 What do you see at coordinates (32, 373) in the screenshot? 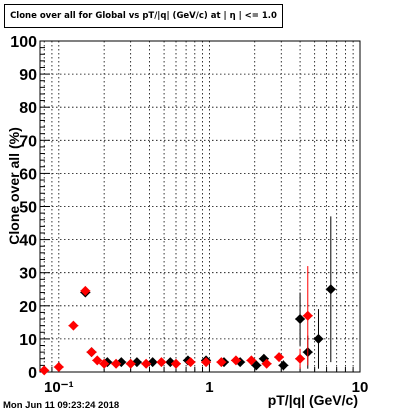
I see `y-tick-label: 0` at bounding box center [32, 373].